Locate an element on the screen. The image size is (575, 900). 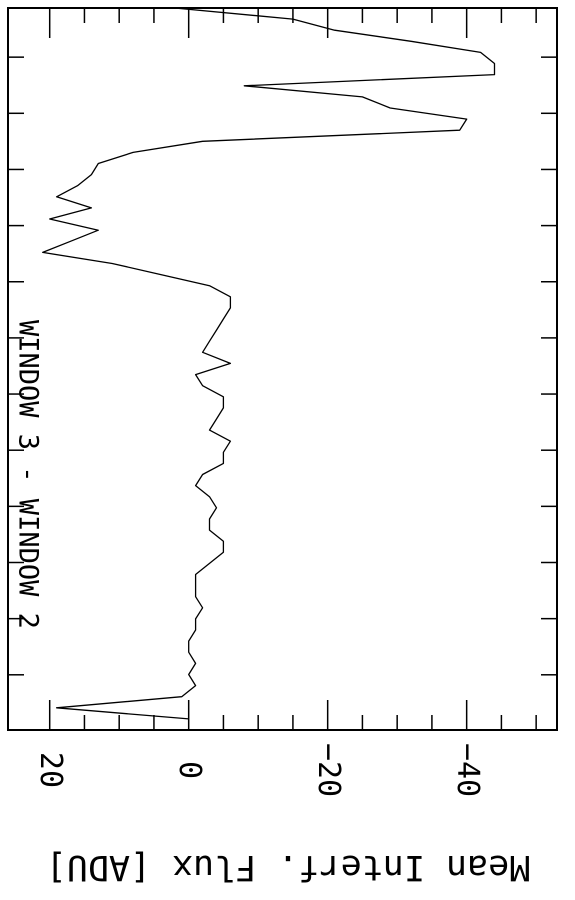
y-tick-labels: 20 0 −20 −40 is located at coordinates (259, 770).